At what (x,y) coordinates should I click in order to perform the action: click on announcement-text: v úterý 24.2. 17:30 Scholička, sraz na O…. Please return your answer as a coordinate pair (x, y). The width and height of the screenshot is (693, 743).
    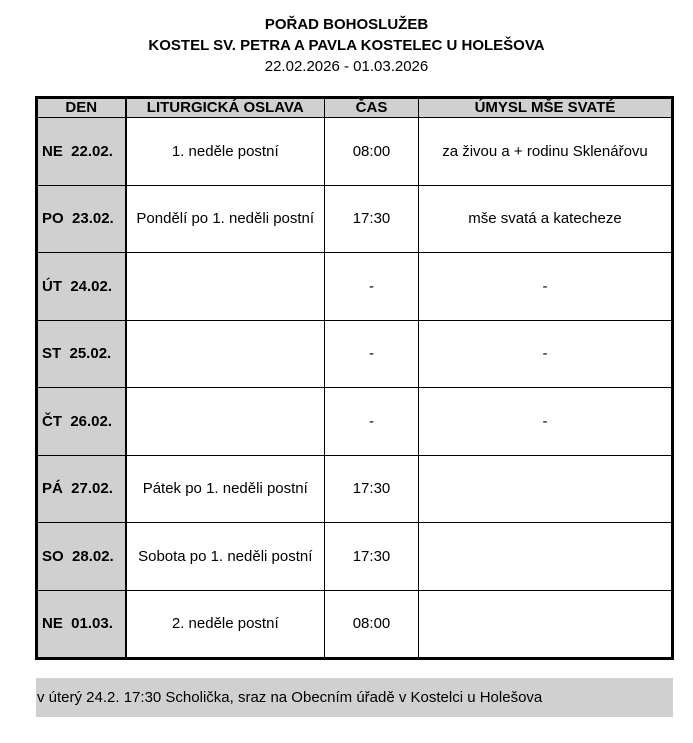
    Looking at the image, I should click on (290, 697).